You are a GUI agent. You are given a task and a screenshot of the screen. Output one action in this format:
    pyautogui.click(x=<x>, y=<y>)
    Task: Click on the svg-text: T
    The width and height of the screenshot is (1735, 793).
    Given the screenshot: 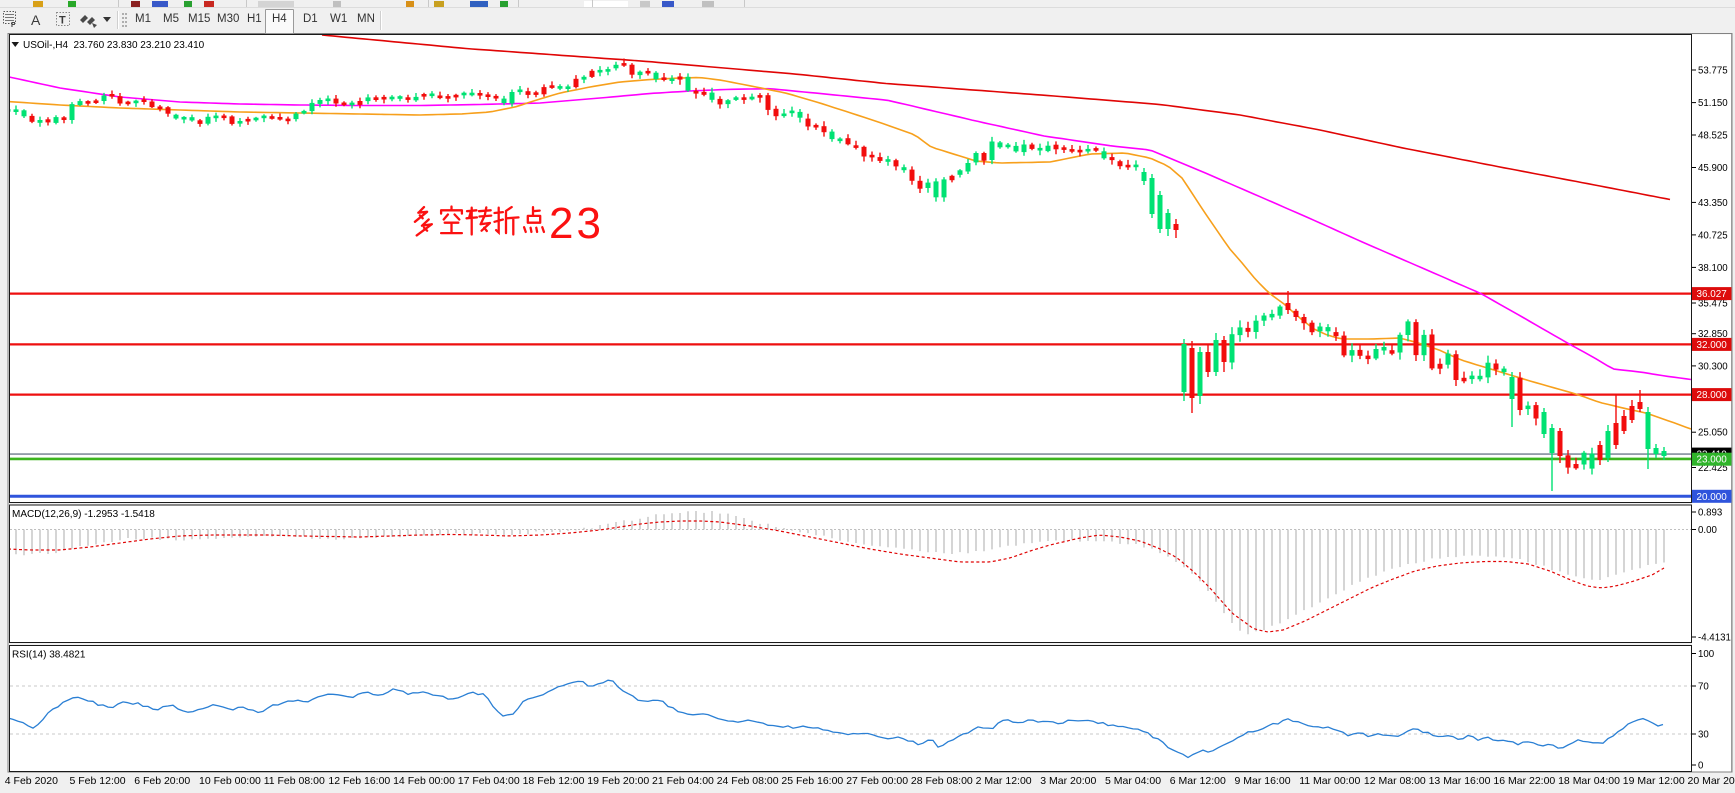 What is the action you would take?
    pyautogui.click(x=62, y=21)
    